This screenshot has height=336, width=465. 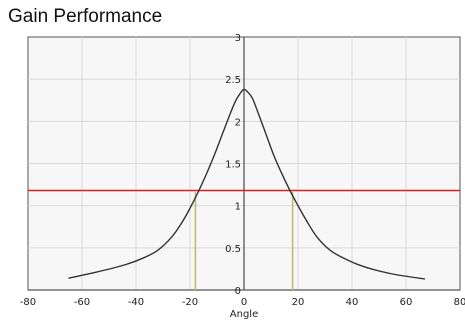 I want to click on x-tick-label: -80, so click(x=28, y=302).